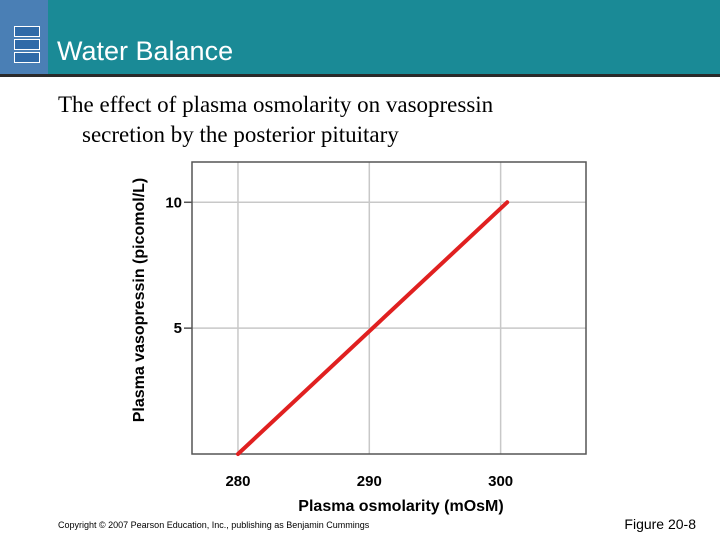  Describe the element at coordinates (500, 481) in the screenshot. I see `x-tick-label: 300` at that location.